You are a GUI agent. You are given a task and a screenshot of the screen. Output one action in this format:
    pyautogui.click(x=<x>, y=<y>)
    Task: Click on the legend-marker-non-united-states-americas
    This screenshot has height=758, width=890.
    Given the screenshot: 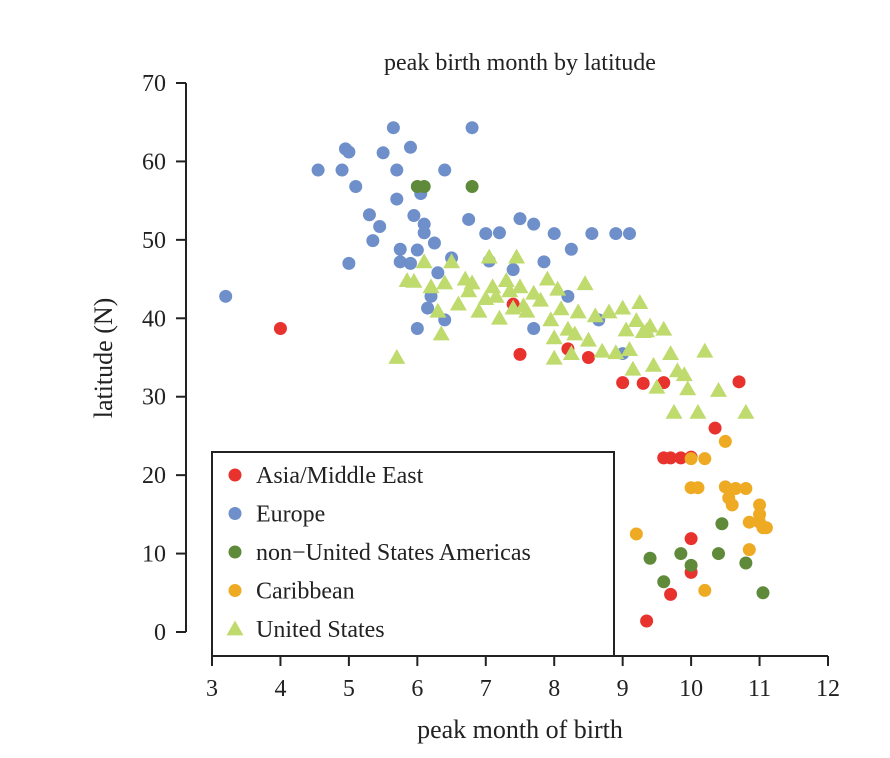 What is the action you would take?
    pyautogui.click(x=235, y=552)
    